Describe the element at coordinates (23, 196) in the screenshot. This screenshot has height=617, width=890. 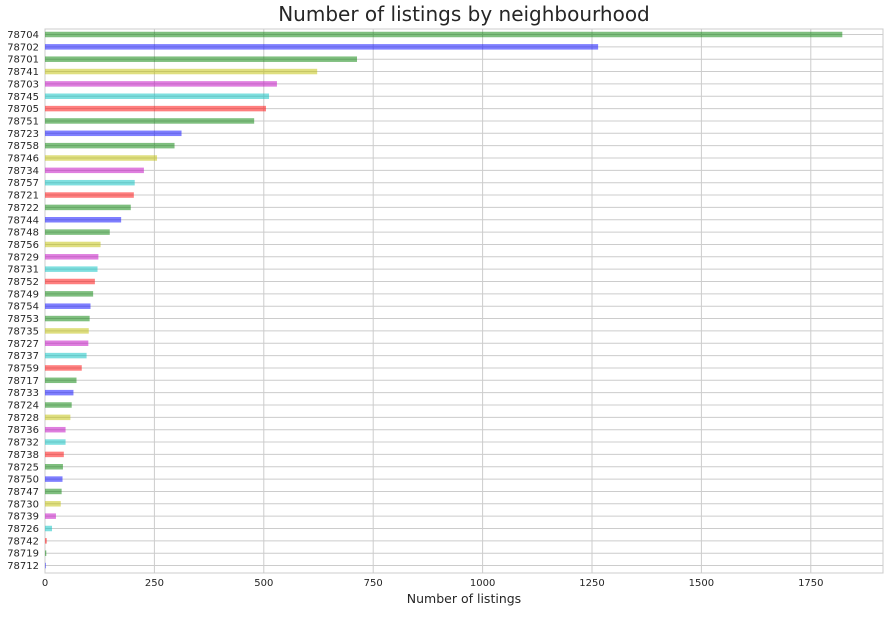
I see `y-tick-label: 78721` at that location.